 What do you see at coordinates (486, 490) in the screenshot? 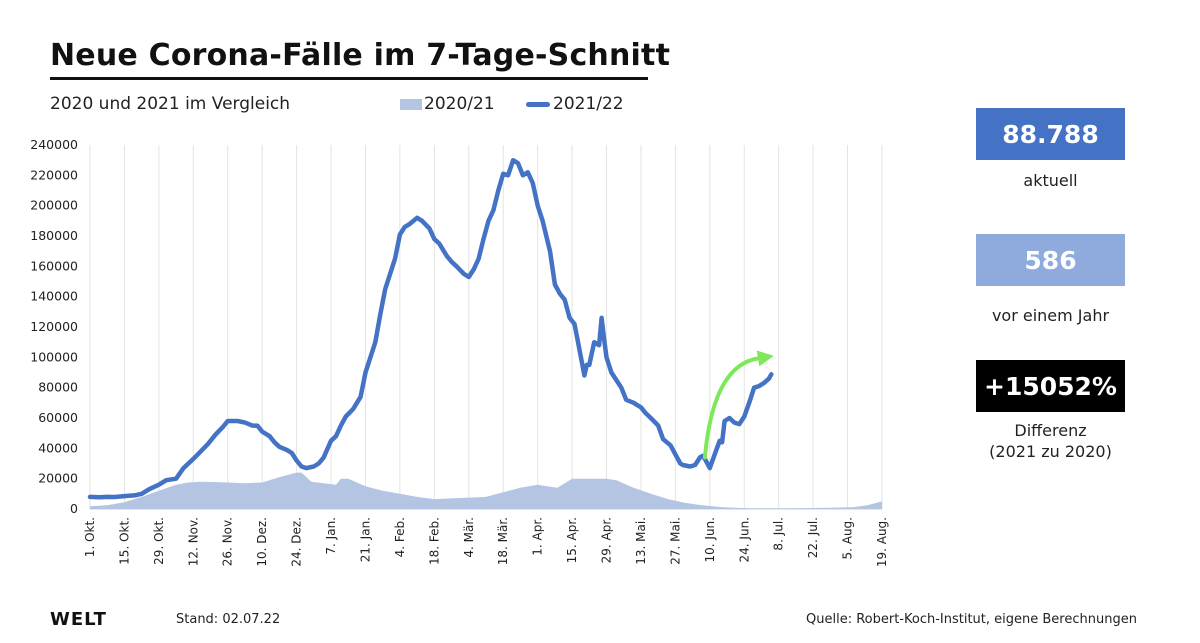
I see `series-2020-21-area` at bounding box center [486, 490].